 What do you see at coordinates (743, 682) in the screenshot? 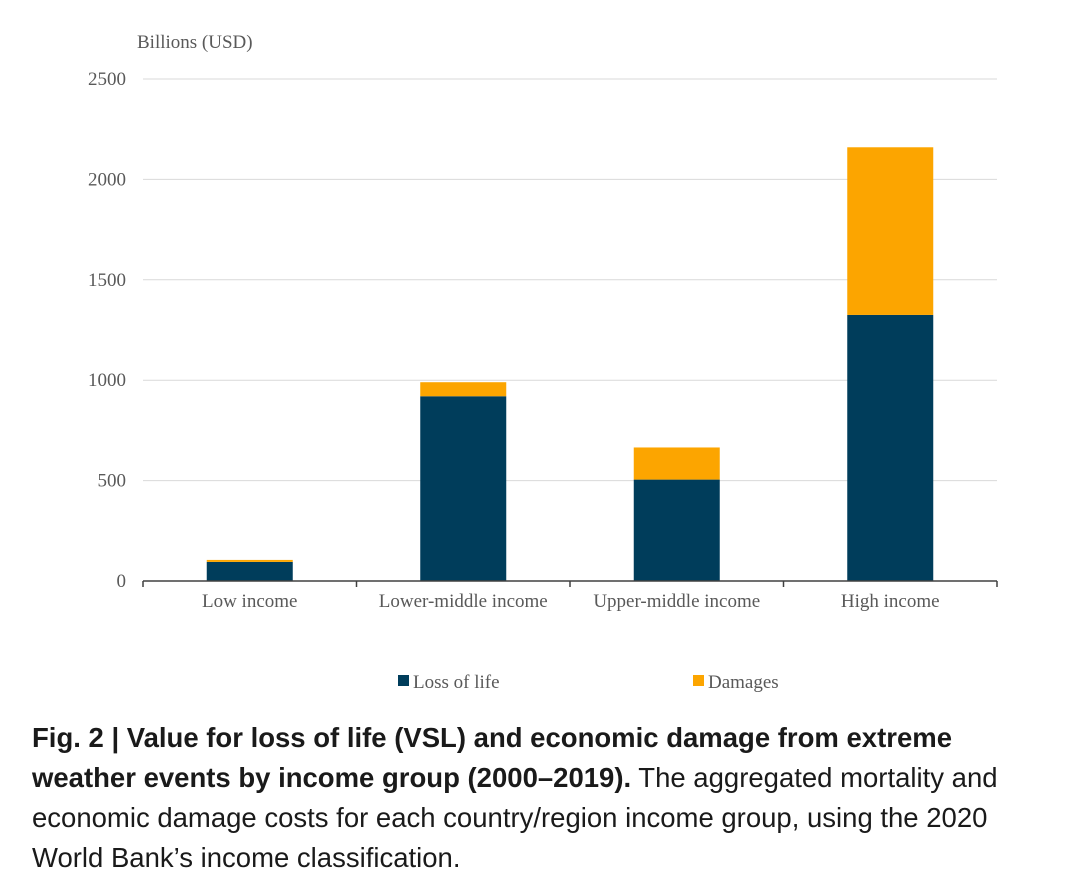
I see `legend-label: Damages` at bounding box center [743, 682].